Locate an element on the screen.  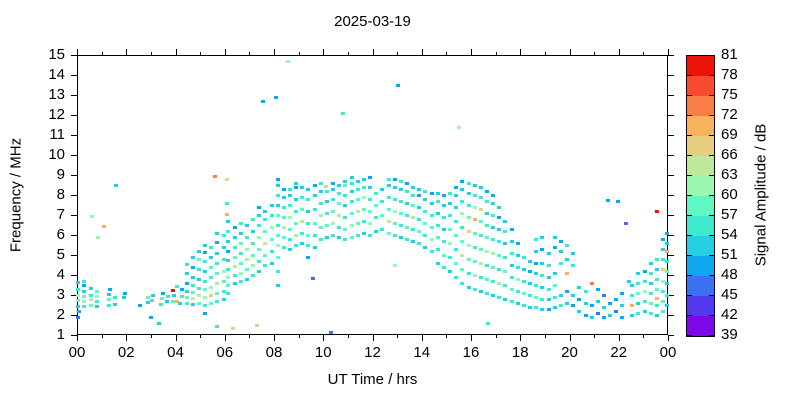
y-tick-label: 13 is located at coordinates (56, 94).